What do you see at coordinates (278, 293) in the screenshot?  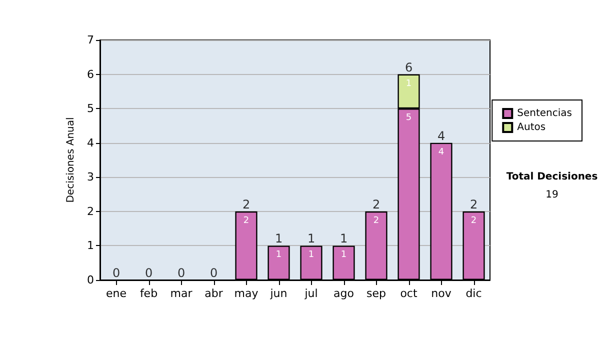 I see `x-tick-label: jun` at bounding box center [278, 293].